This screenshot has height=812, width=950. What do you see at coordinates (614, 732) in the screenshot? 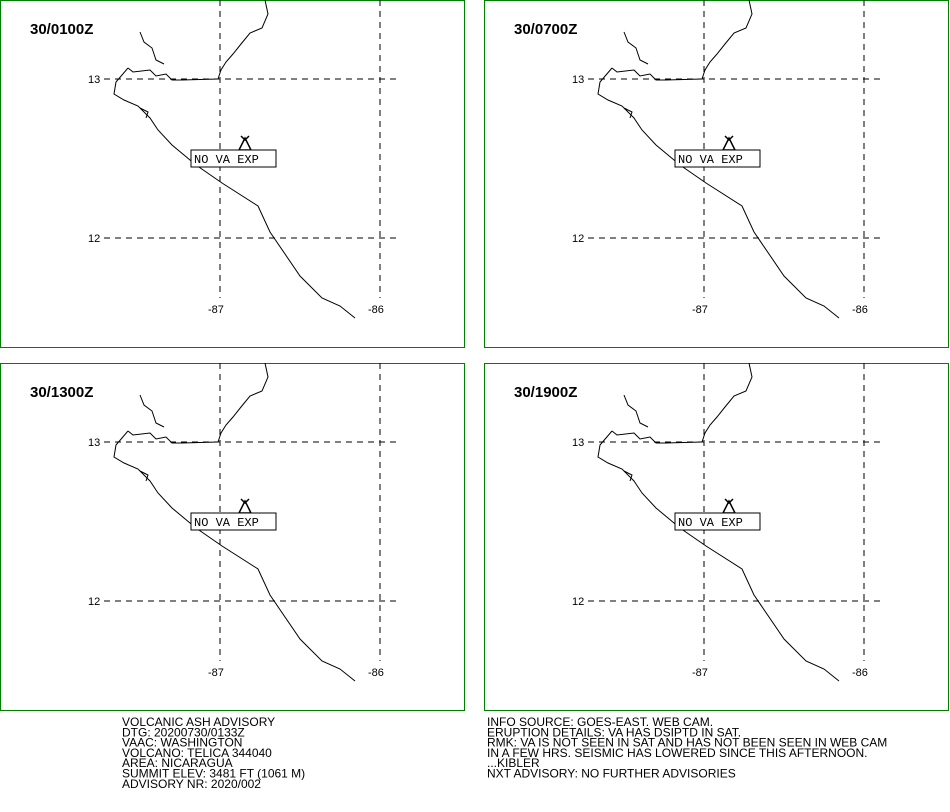
I see `advisory-line: ERUPTION DETAILS: VA HAS DSIPTD IN SAT.` at bounding box center [614, 732].